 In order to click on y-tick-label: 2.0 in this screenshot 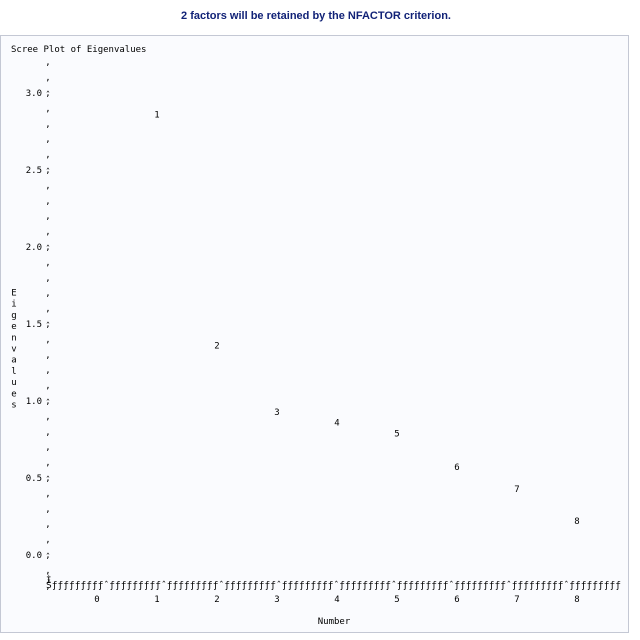, I will do `click(34, 248)`.